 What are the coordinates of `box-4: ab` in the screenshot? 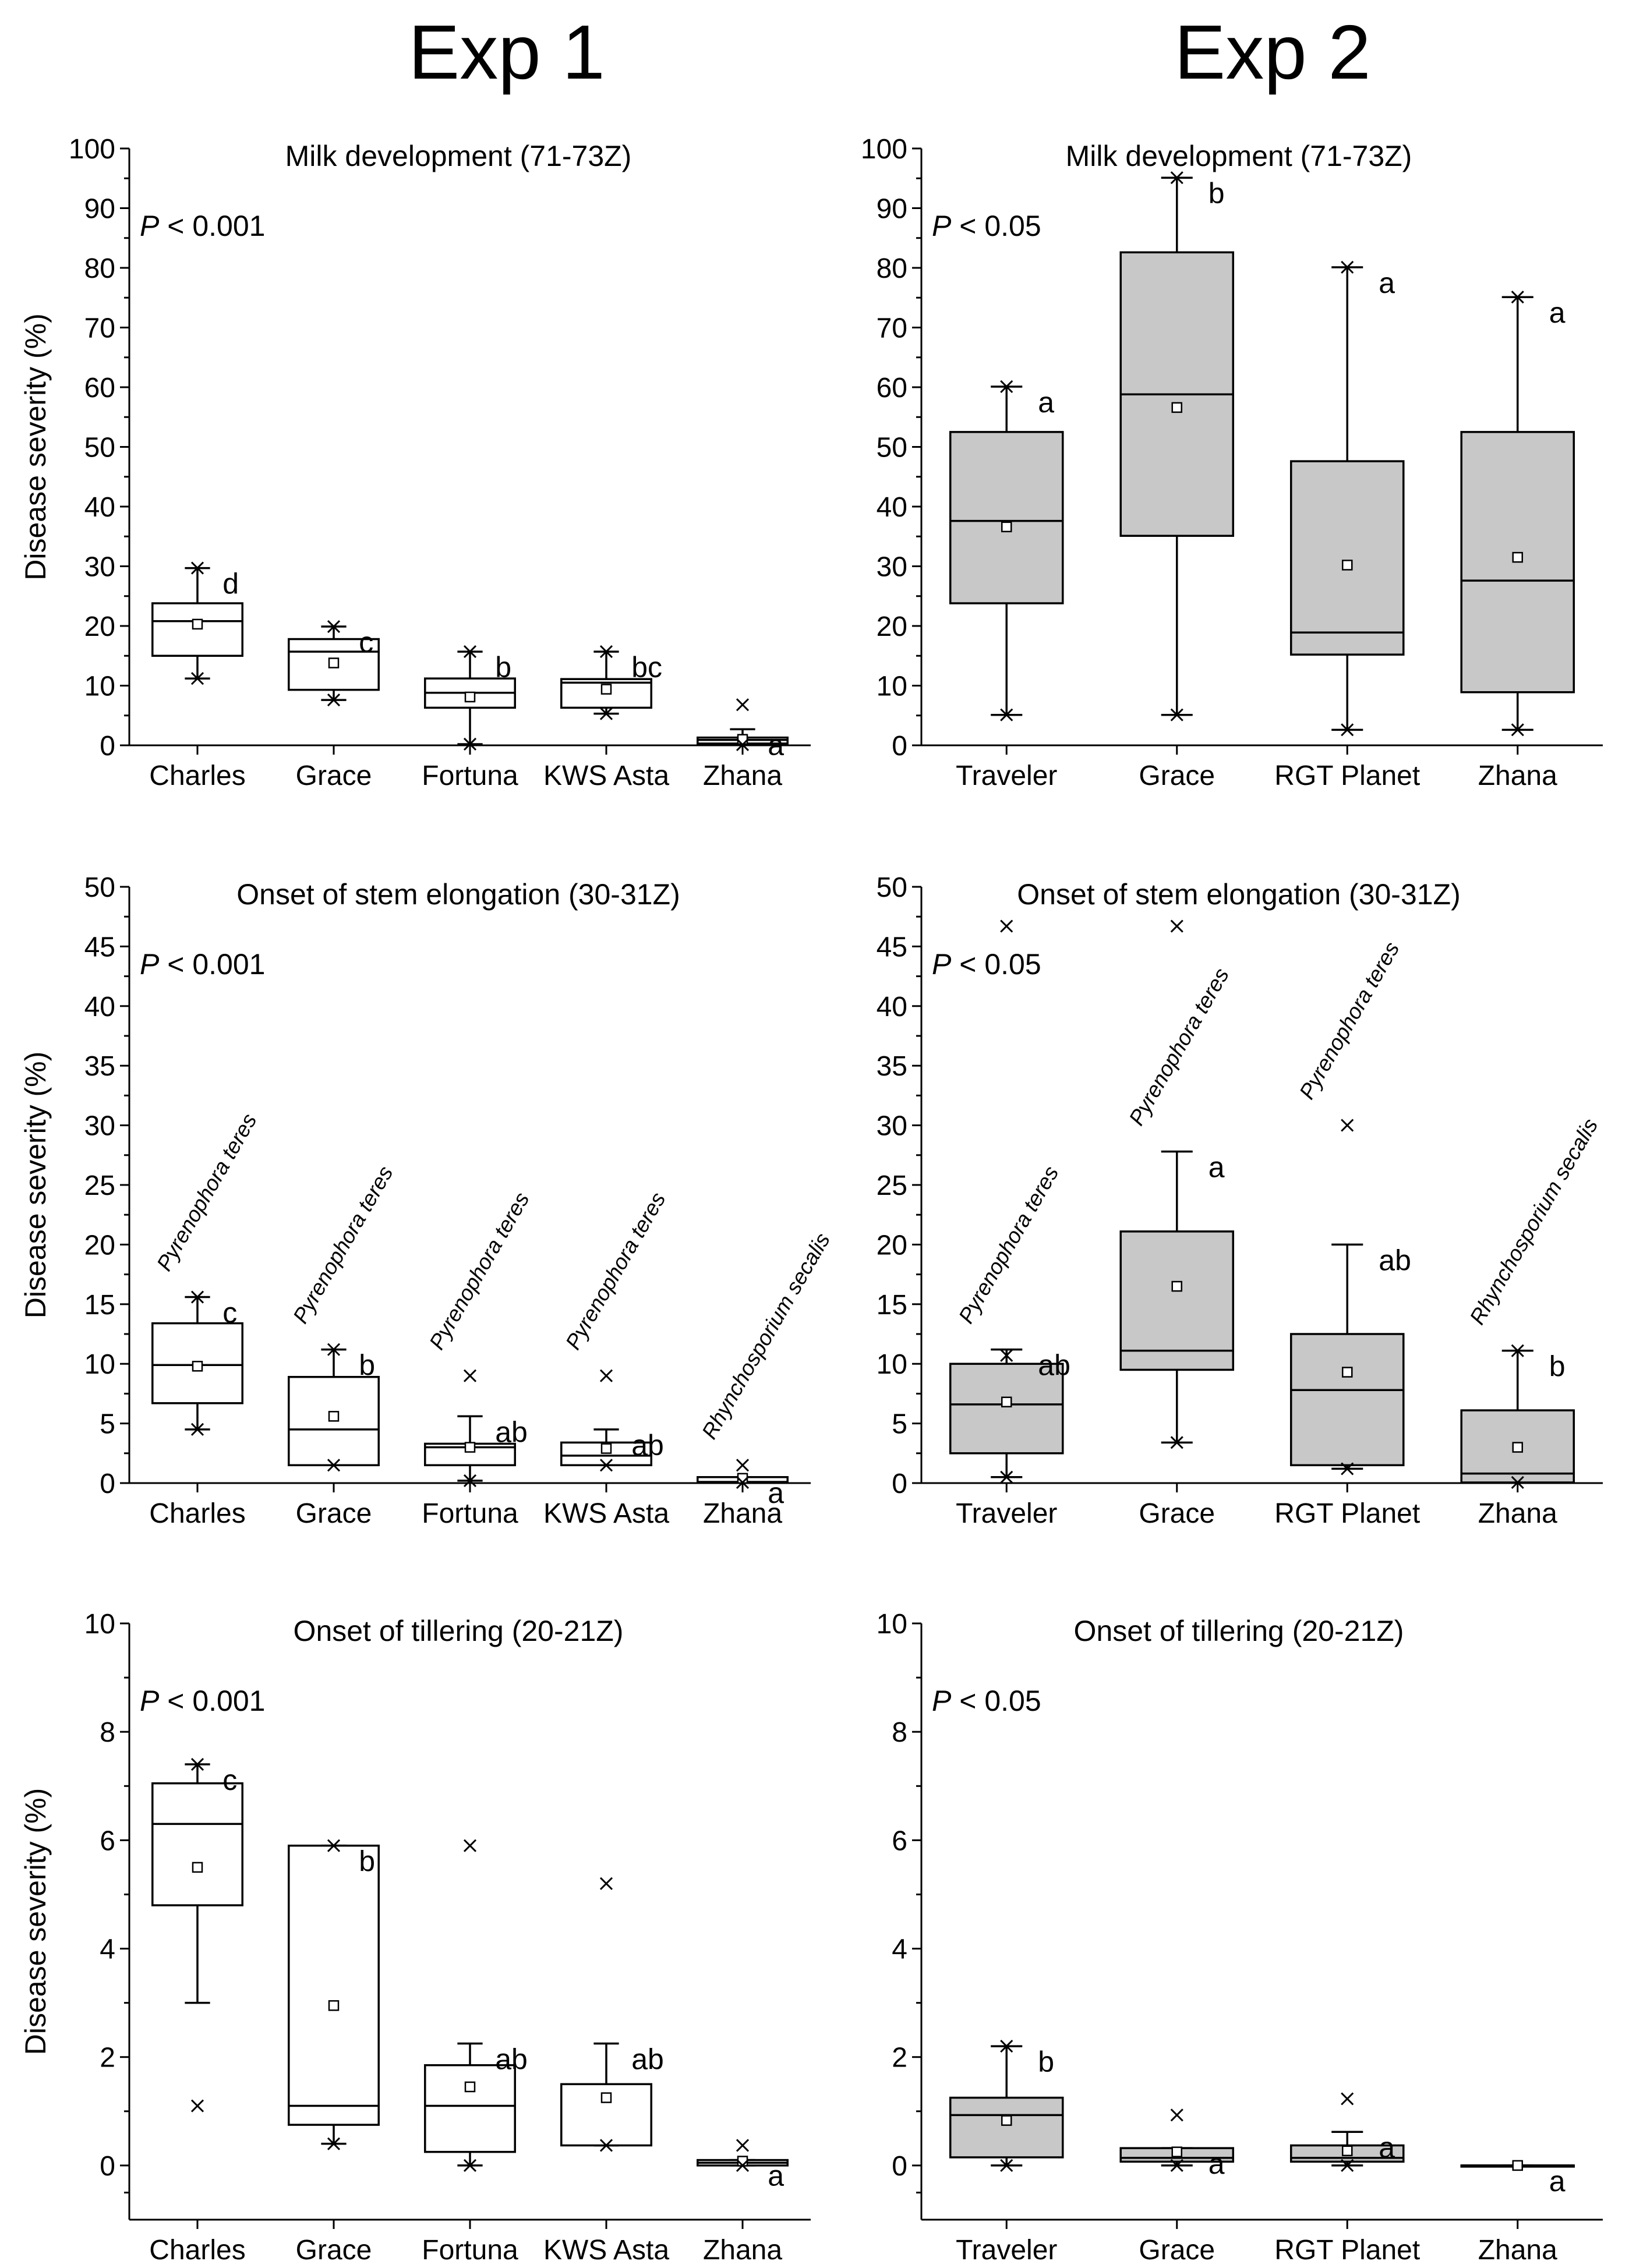 It's located at (612, 2014).